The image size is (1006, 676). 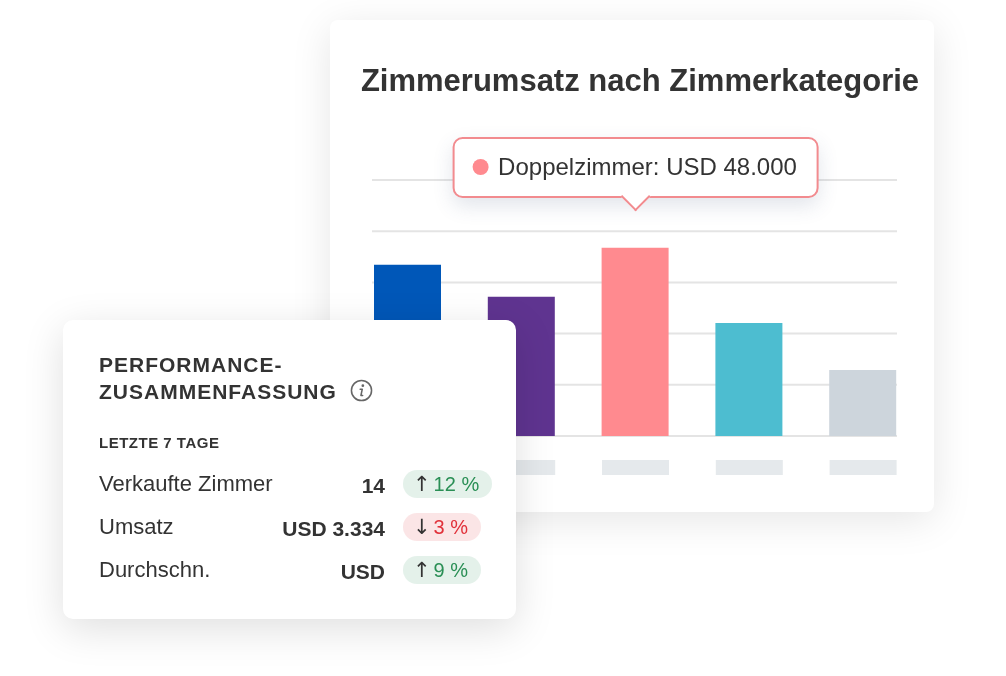 What do you see at coordinates (446, 484) in the screenshot?
I see `data-label: ↑12 %` at bounding box center [446, 484].